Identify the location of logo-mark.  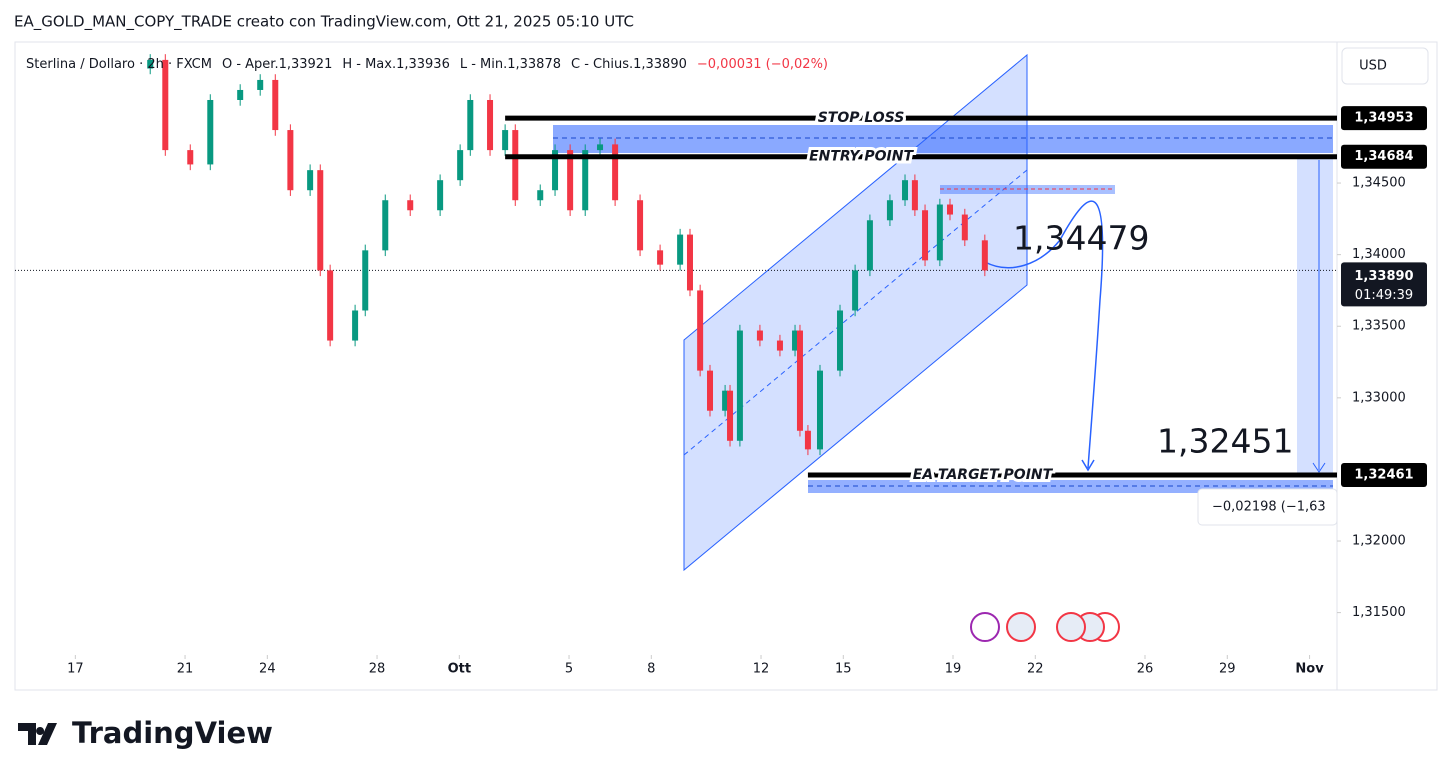
(37, 734).